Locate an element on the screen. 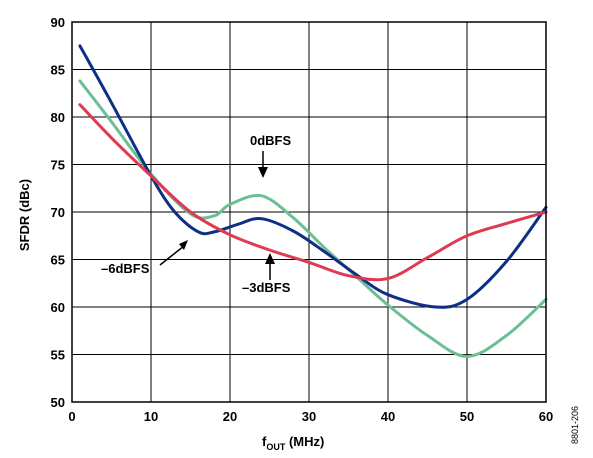  annotation-minus6dbfs-arrowhead is located at coordinates (183, 245).